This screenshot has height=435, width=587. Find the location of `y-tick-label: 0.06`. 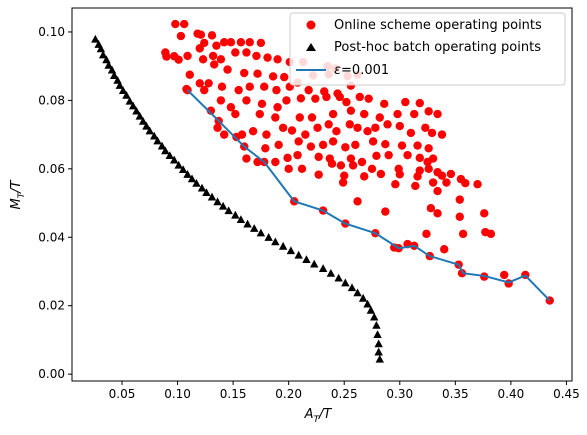

y-tick-label: 0.06 is located at coordinates (51, 169).